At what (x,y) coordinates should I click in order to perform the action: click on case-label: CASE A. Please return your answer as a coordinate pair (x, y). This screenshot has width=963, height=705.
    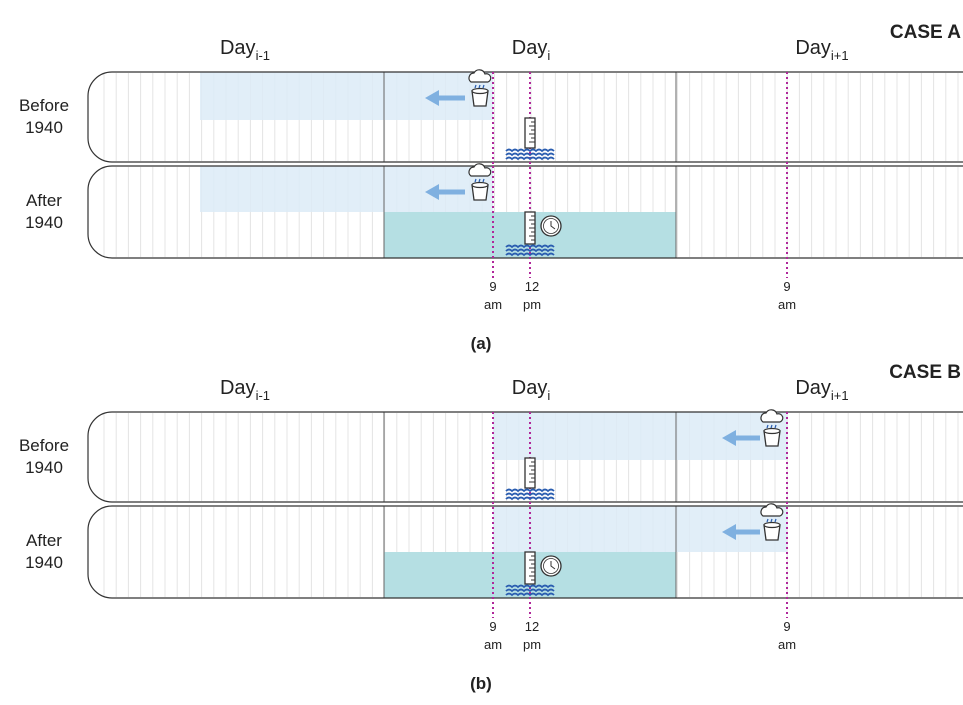
    Looking at the image, I should click on (925, 32).